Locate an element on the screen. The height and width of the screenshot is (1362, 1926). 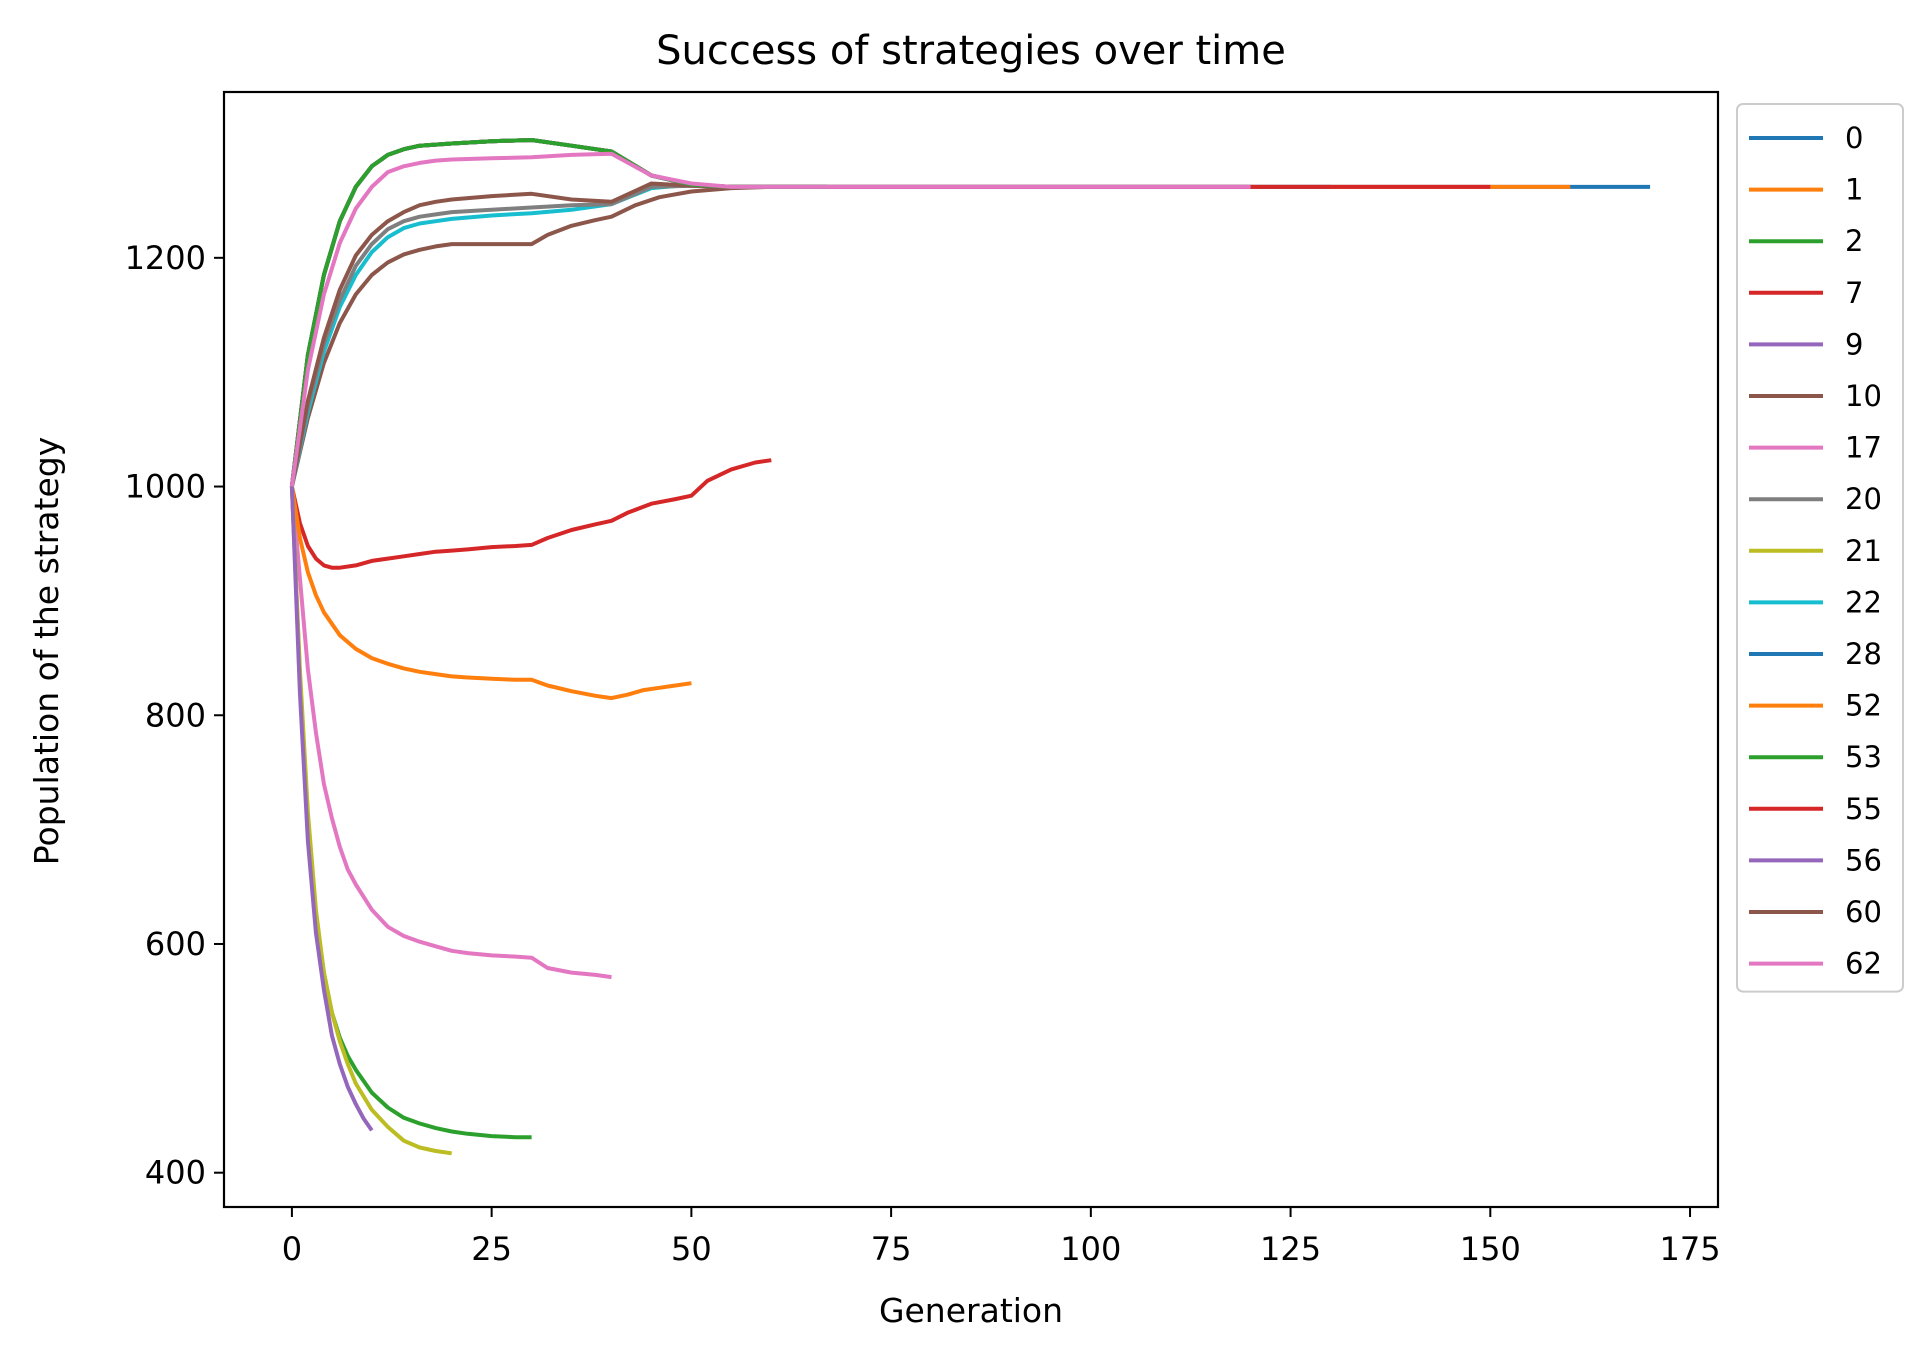
x-tick-label: 50 is located at coordinates (691, 1249).